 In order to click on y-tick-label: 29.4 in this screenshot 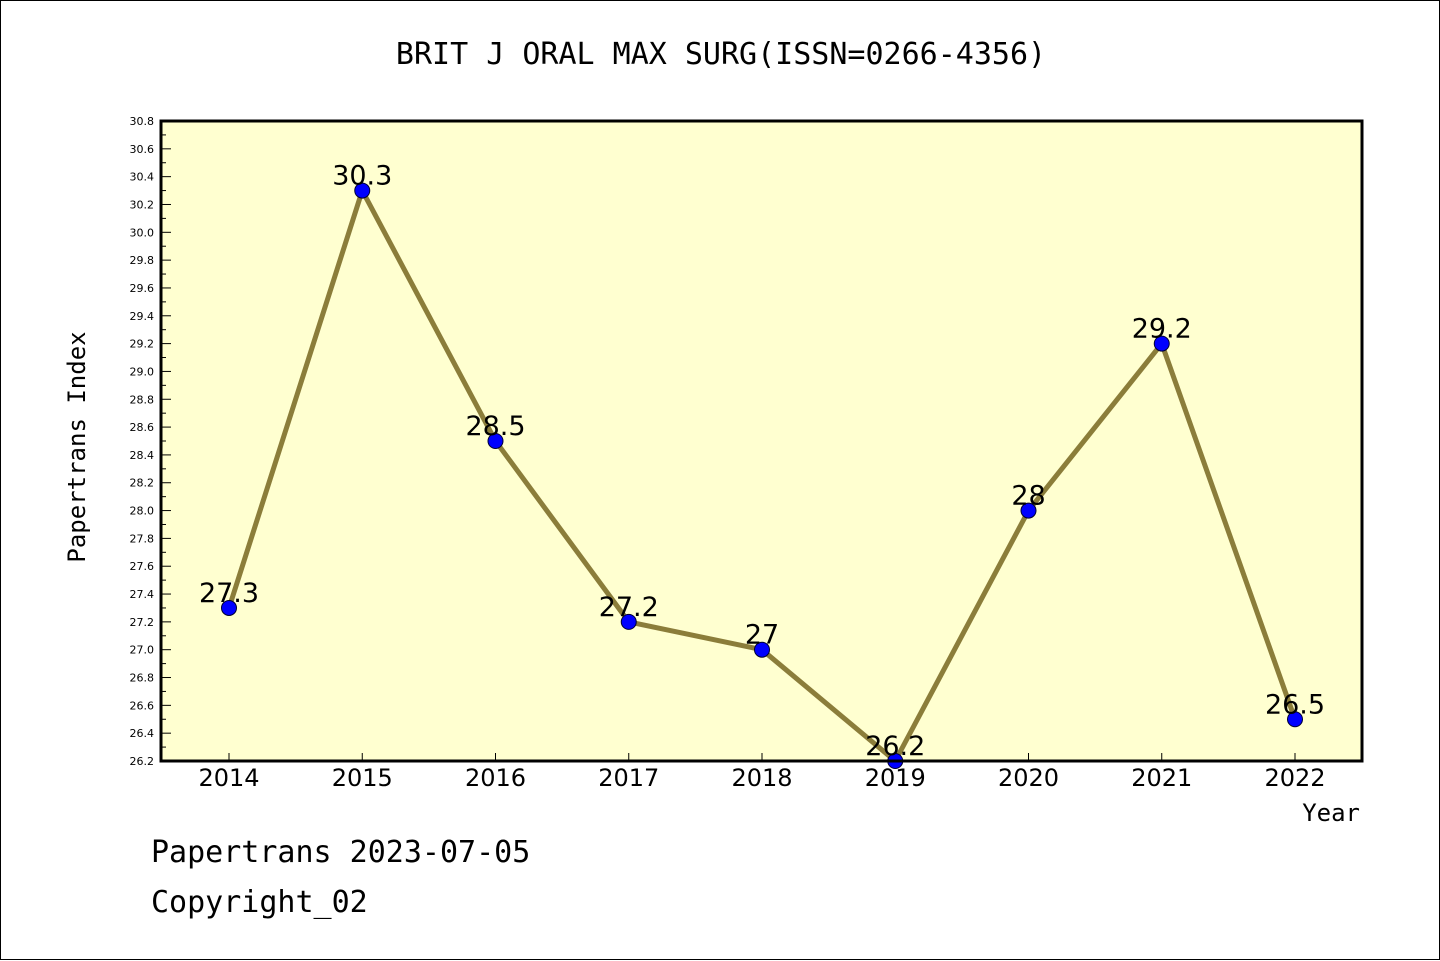, I will do `click(142, 316)`.